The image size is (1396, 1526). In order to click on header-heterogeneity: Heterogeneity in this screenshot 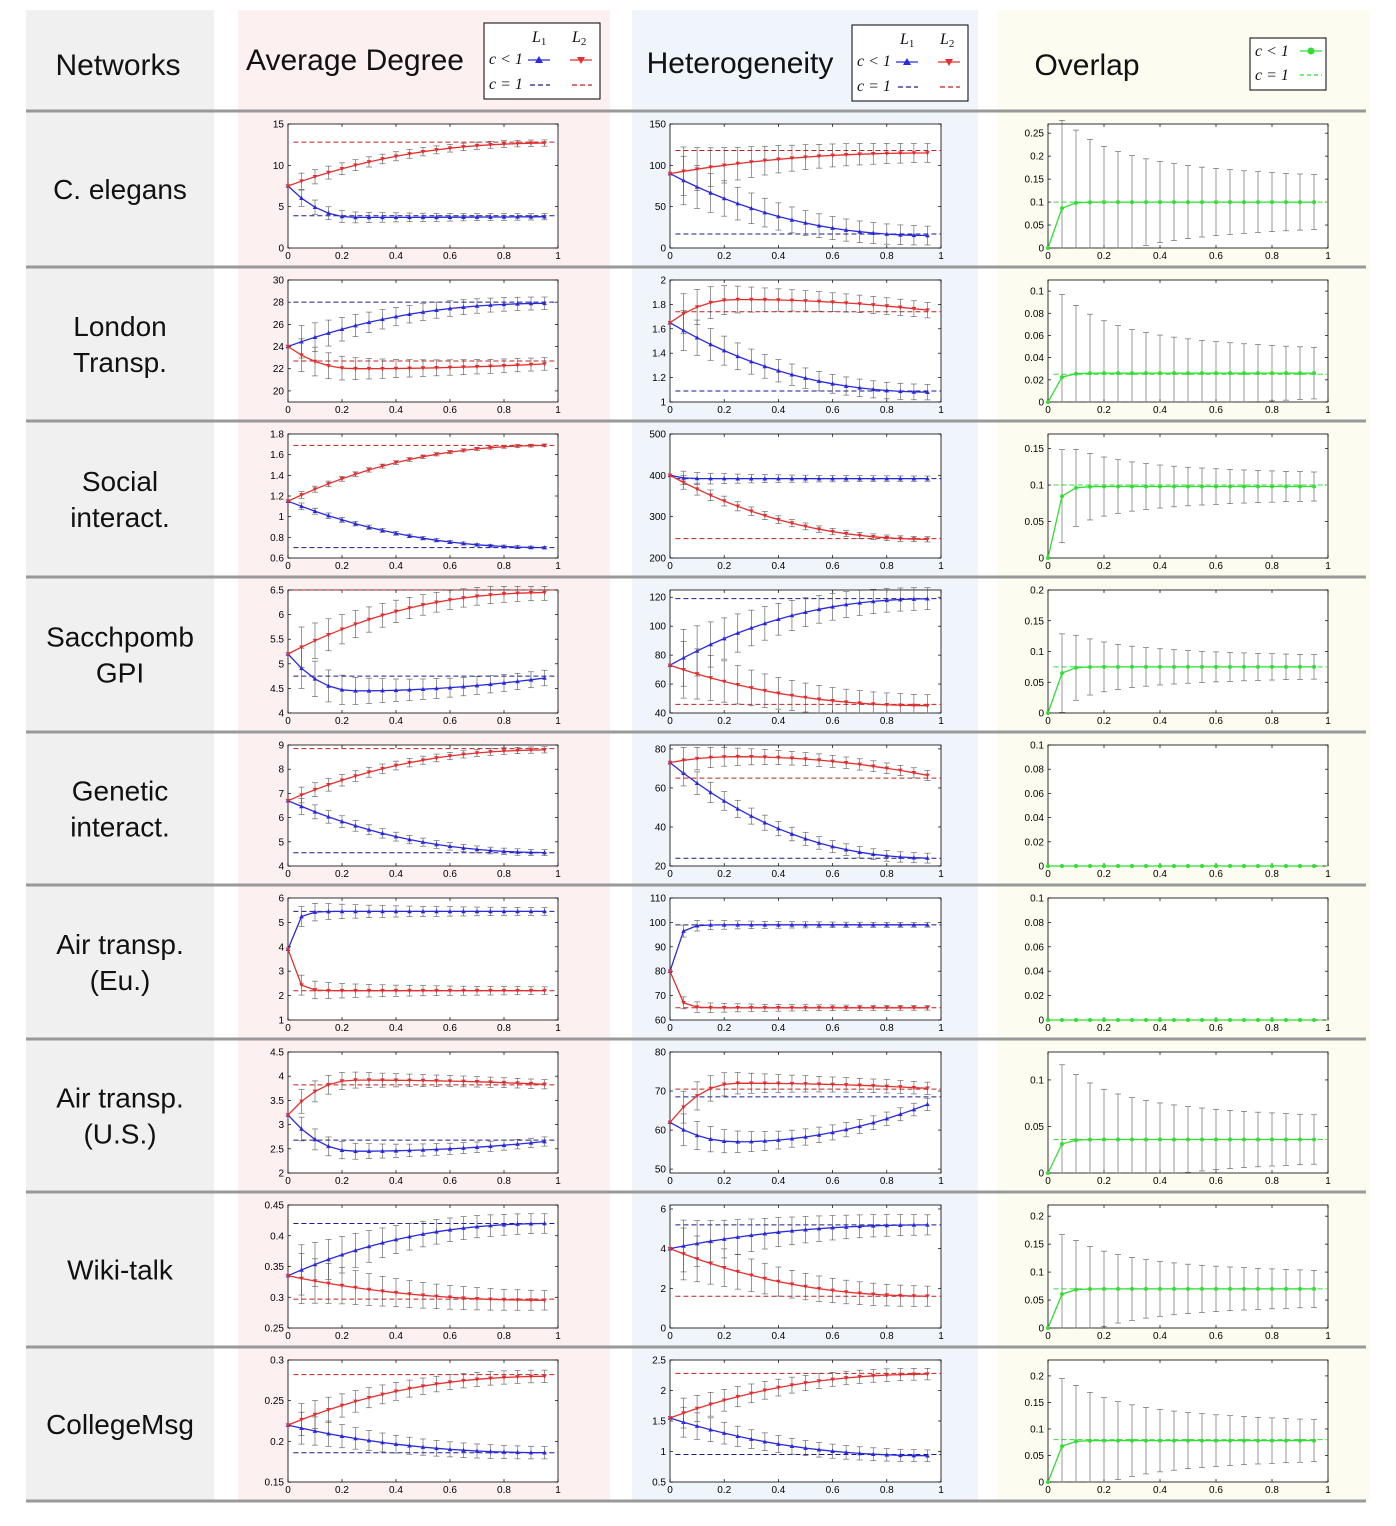, I will do `click(740, 63)`.